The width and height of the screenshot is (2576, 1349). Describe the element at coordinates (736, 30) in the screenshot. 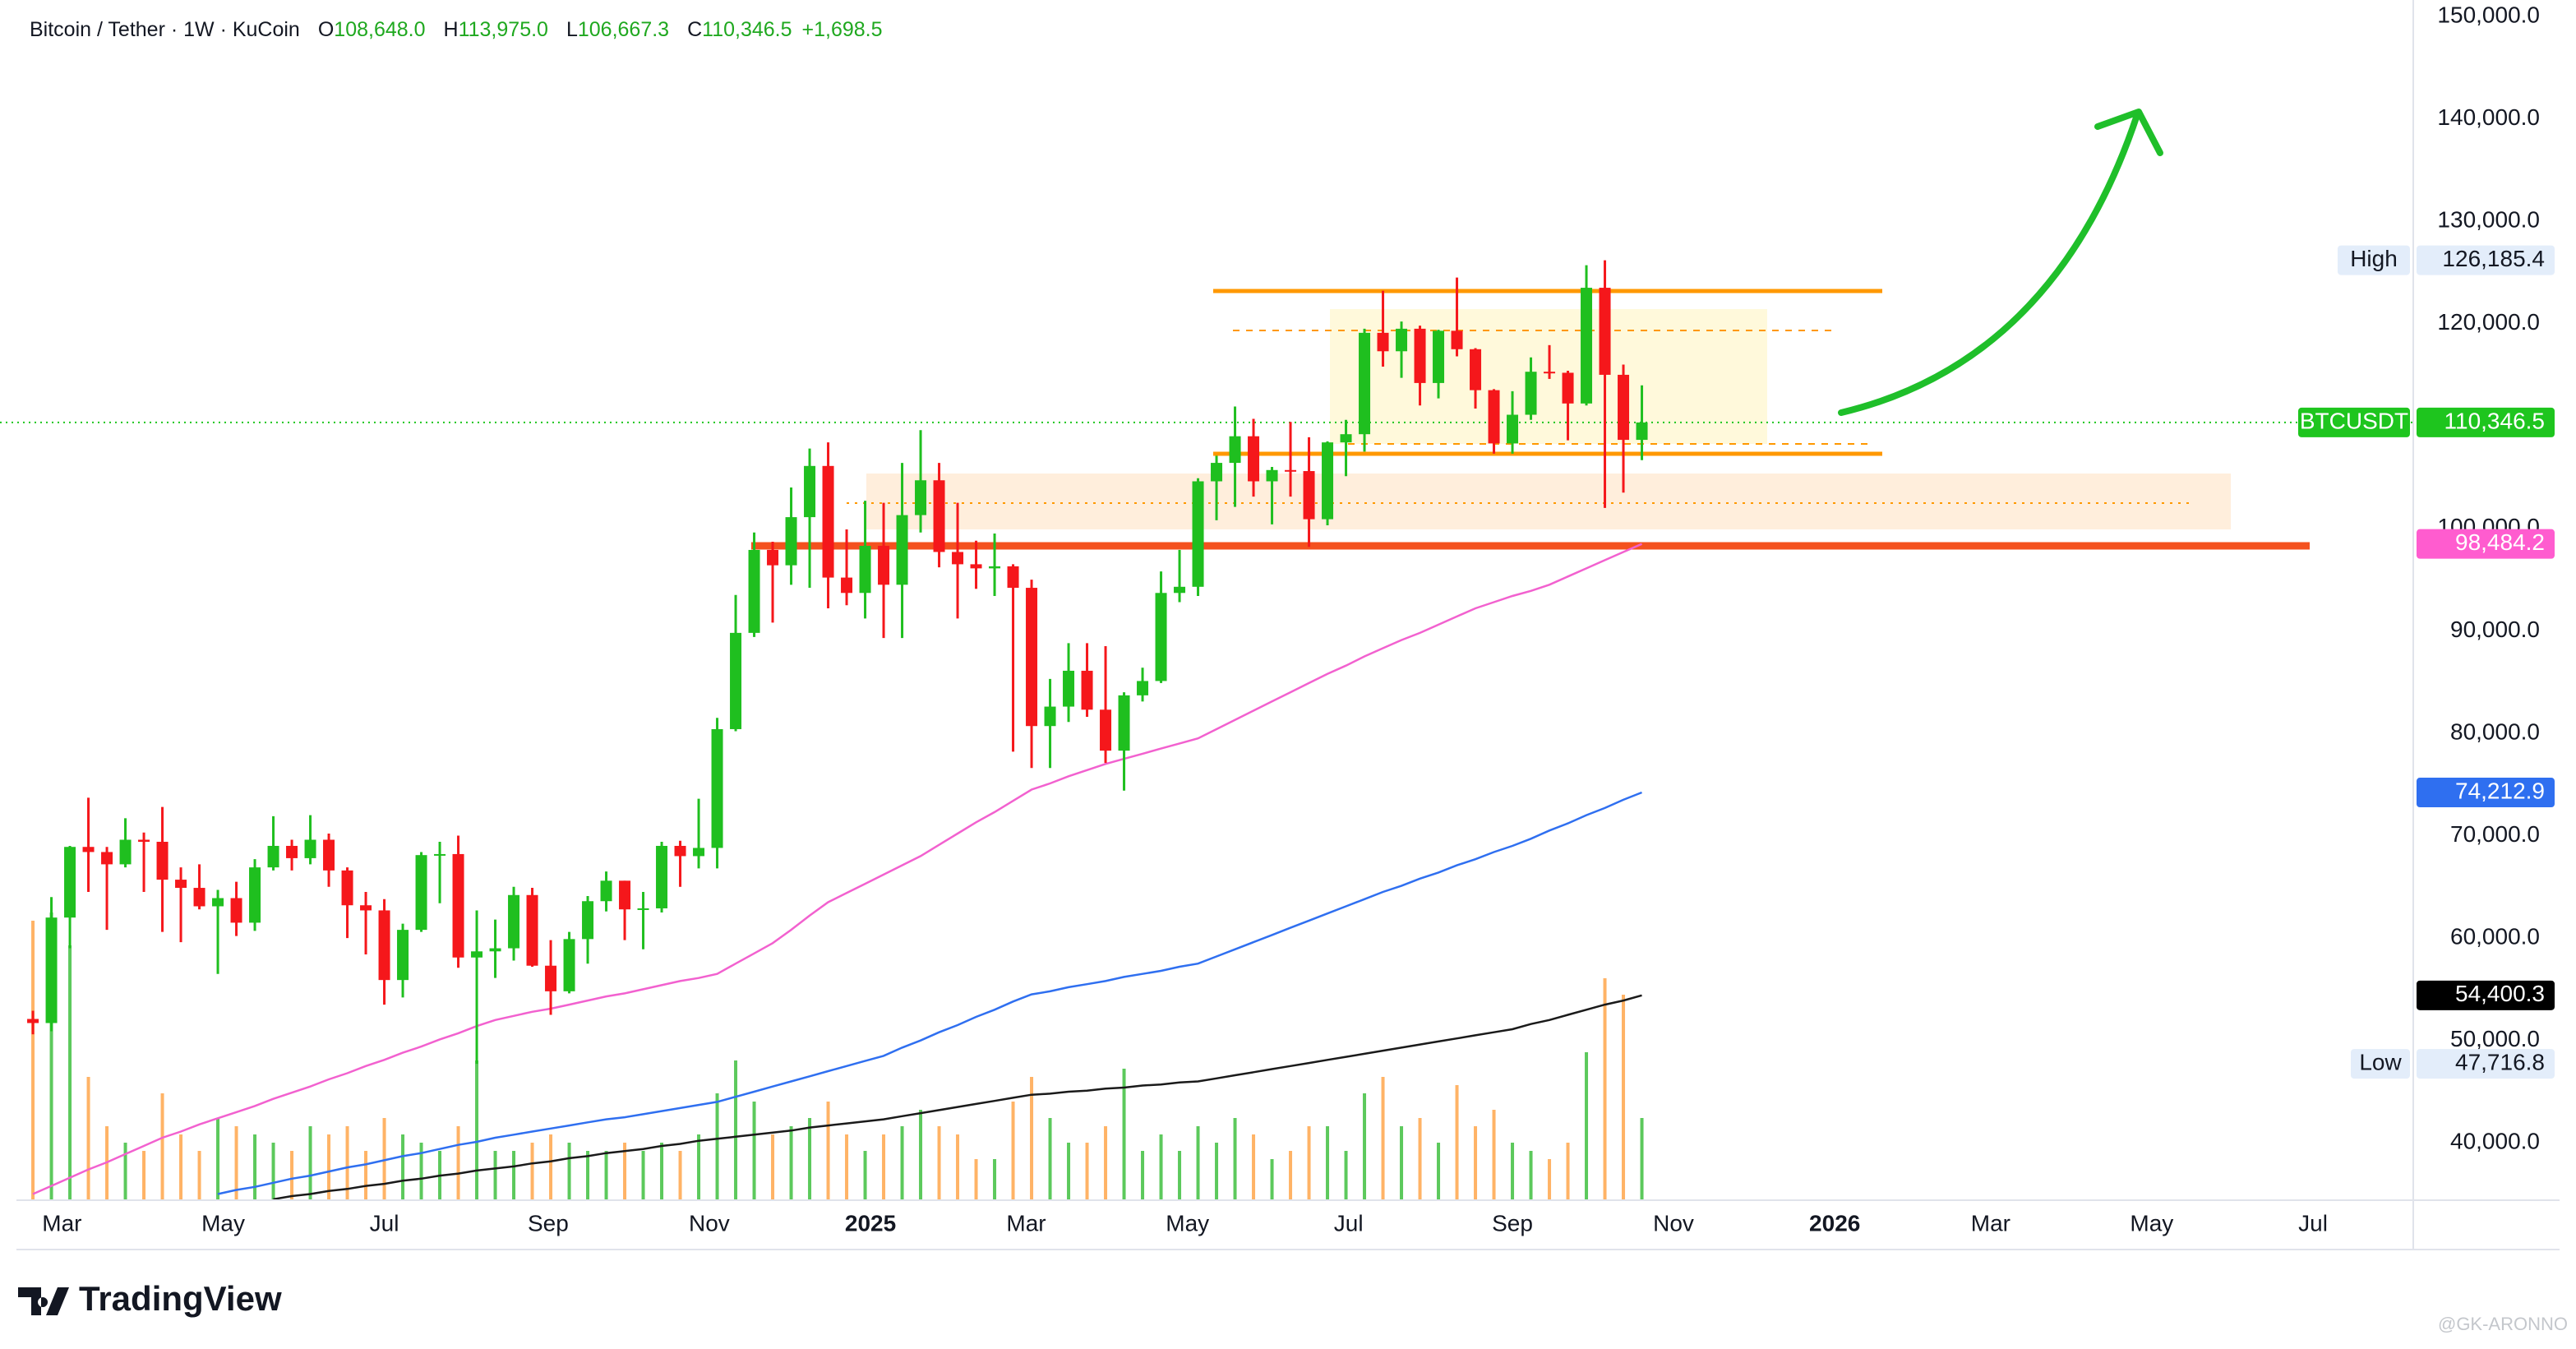

I see `legend-item: C110,346.5` at that location.